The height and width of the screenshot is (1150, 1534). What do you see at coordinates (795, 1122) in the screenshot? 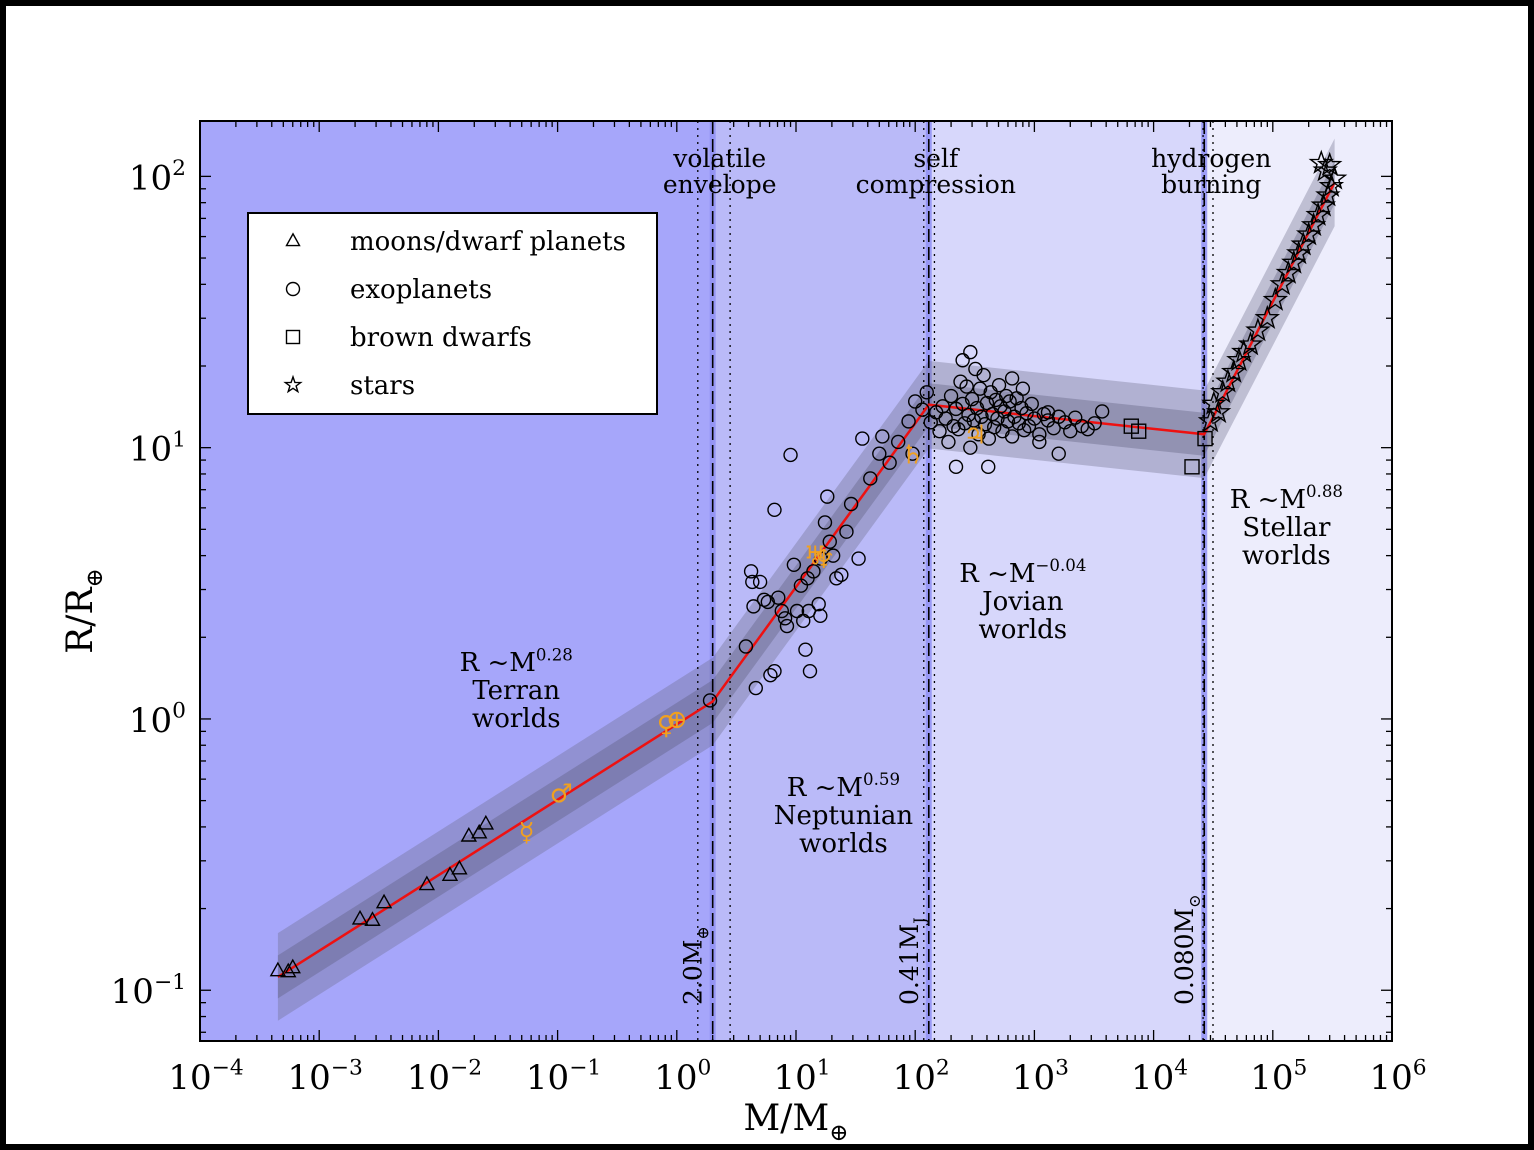
I see `x-axis-label: M/M⊕` at bounding box center [795, 1122].